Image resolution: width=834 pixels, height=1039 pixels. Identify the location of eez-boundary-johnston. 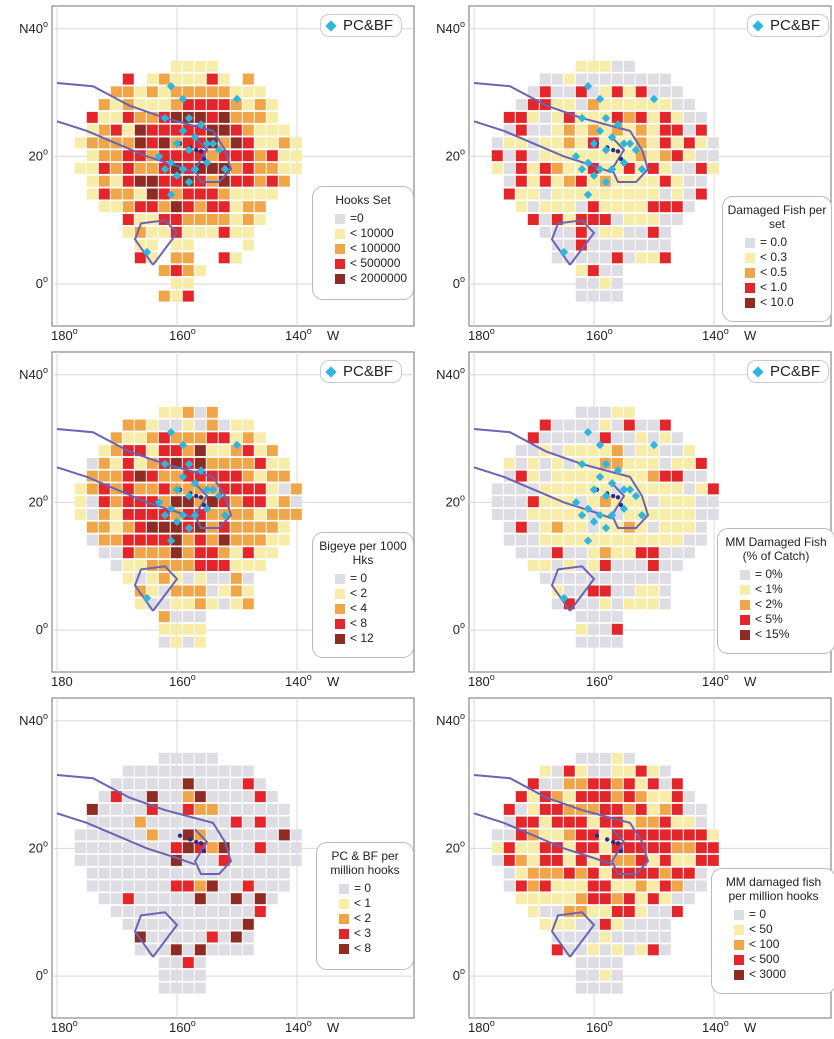
(156, 588).